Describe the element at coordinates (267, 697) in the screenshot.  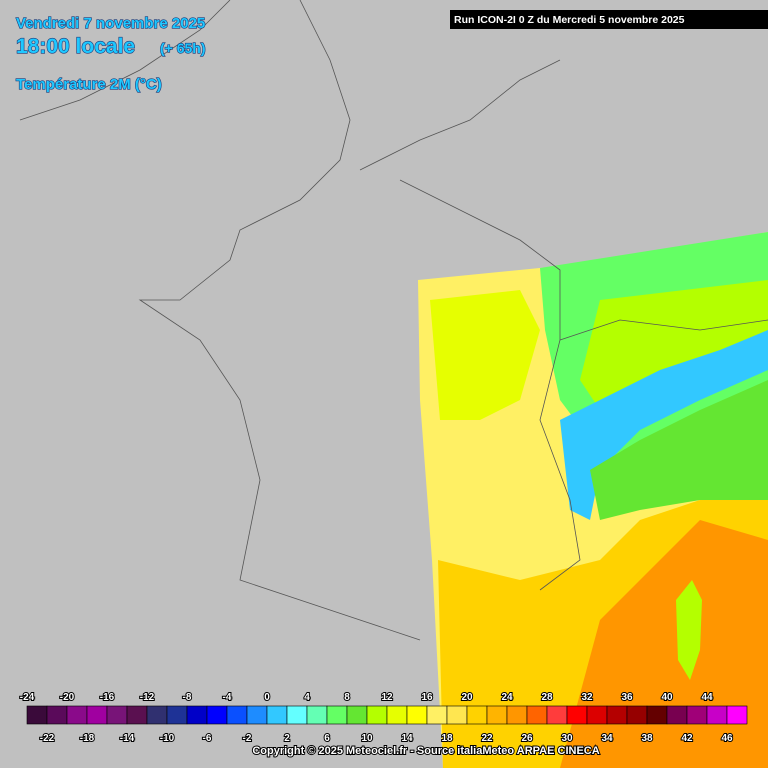
I see `legend-label: 0` at that location.